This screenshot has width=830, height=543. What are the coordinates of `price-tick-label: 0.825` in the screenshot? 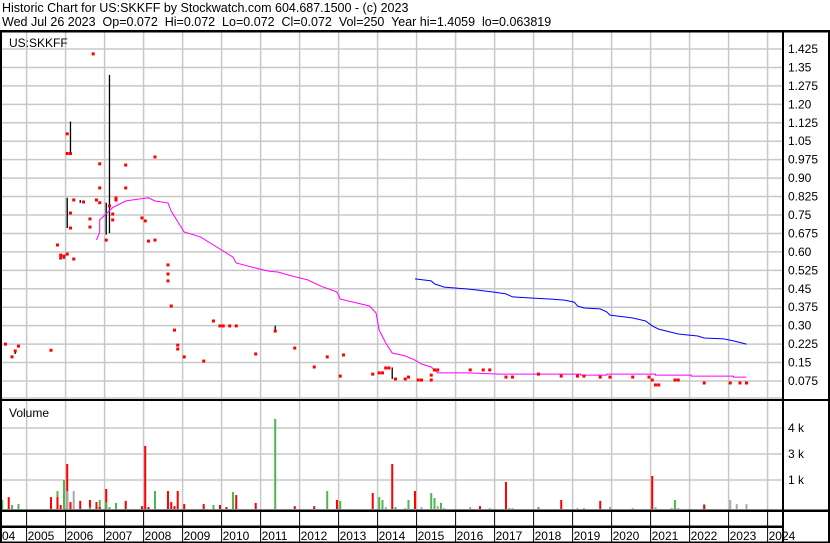 It's located at (803, 197).